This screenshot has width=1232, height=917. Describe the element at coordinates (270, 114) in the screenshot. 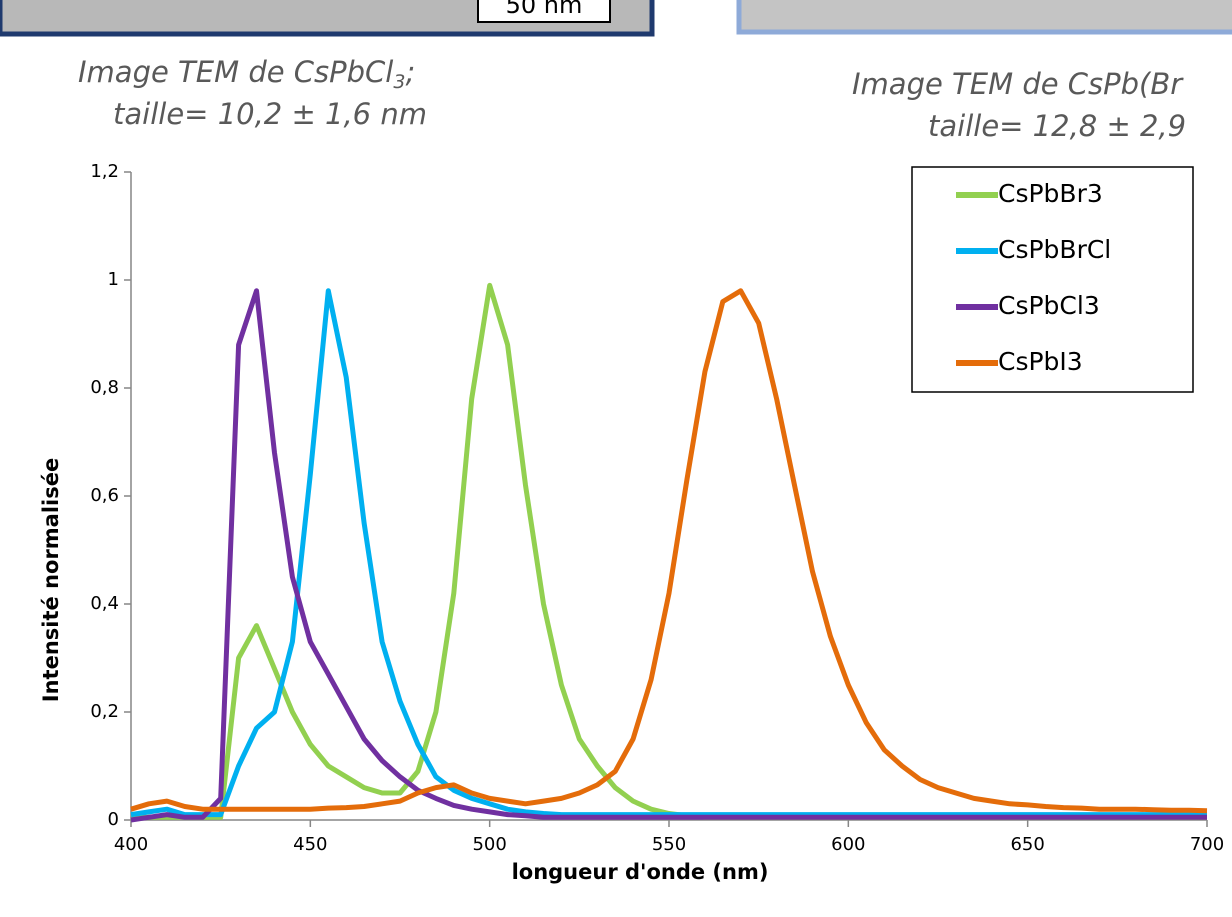

I see `caption-left-2: taille= 10,2 ± 1,6 nm` at that location.